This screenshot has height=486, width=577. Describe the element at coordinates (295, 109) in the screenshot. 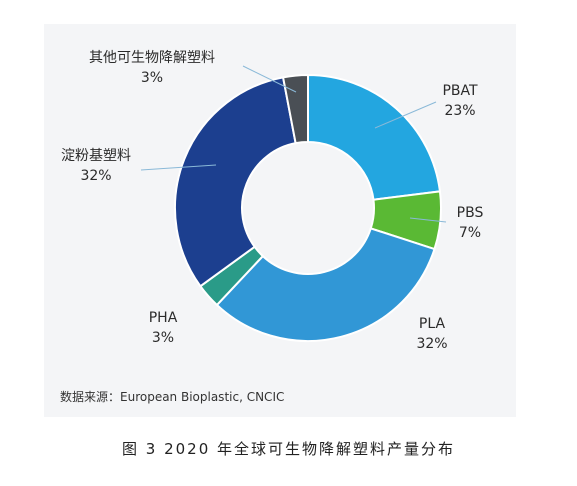

I see `slice-其他可生物降解塑料` at that location.